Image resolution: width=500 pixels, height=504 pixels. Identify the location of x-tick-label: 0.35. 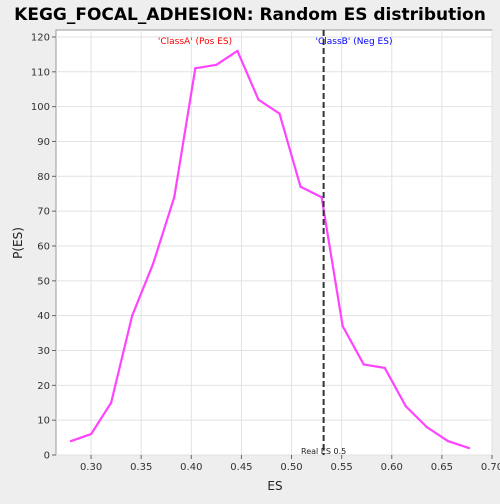
(141, 467).